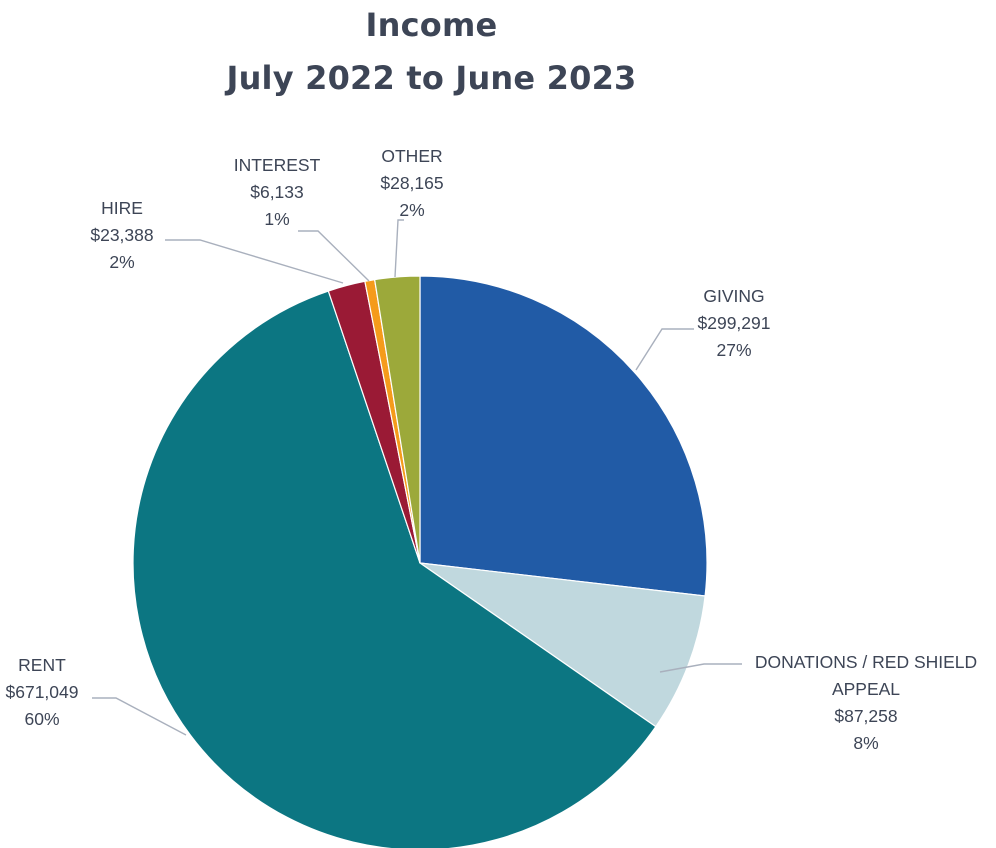  I want to click on slice-label-amount: $6,133, so click(277, 192).